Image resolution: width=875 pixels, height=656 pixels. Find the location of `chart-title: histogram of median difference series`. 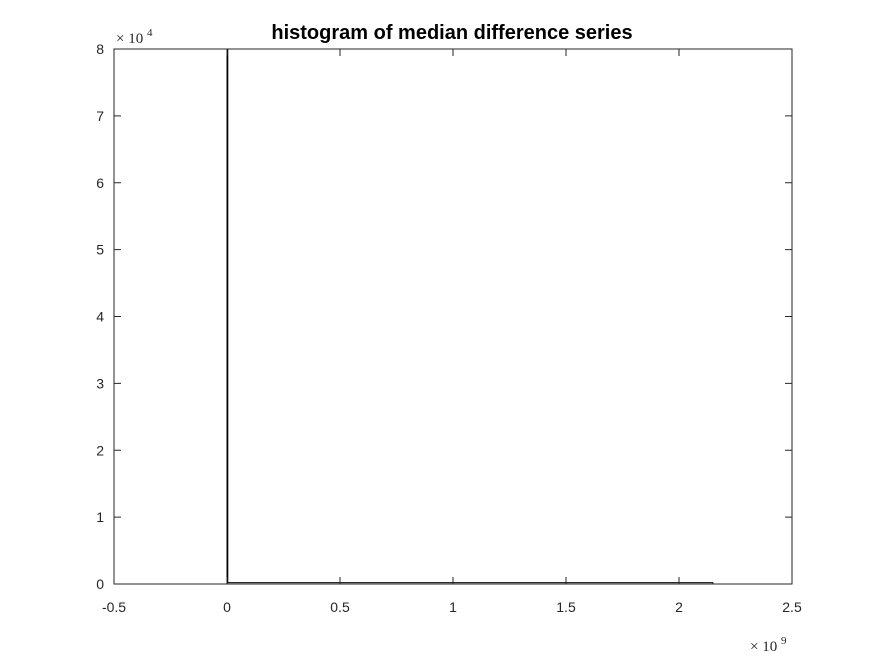

chart-title: histogram of median difference series is located at coordinates (451, 33).